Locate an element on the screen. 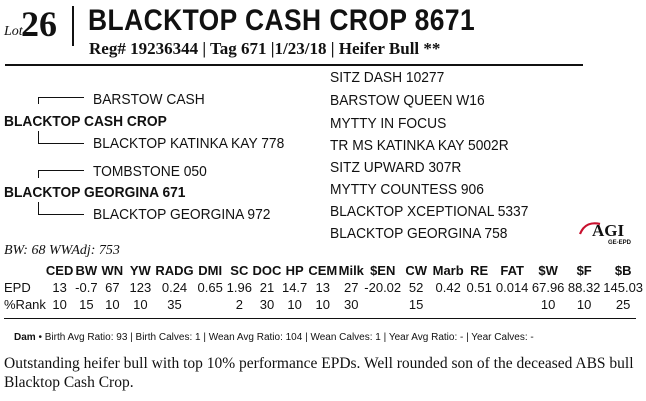  epd-cell: 88.32 is located at coordinates (584, 287).